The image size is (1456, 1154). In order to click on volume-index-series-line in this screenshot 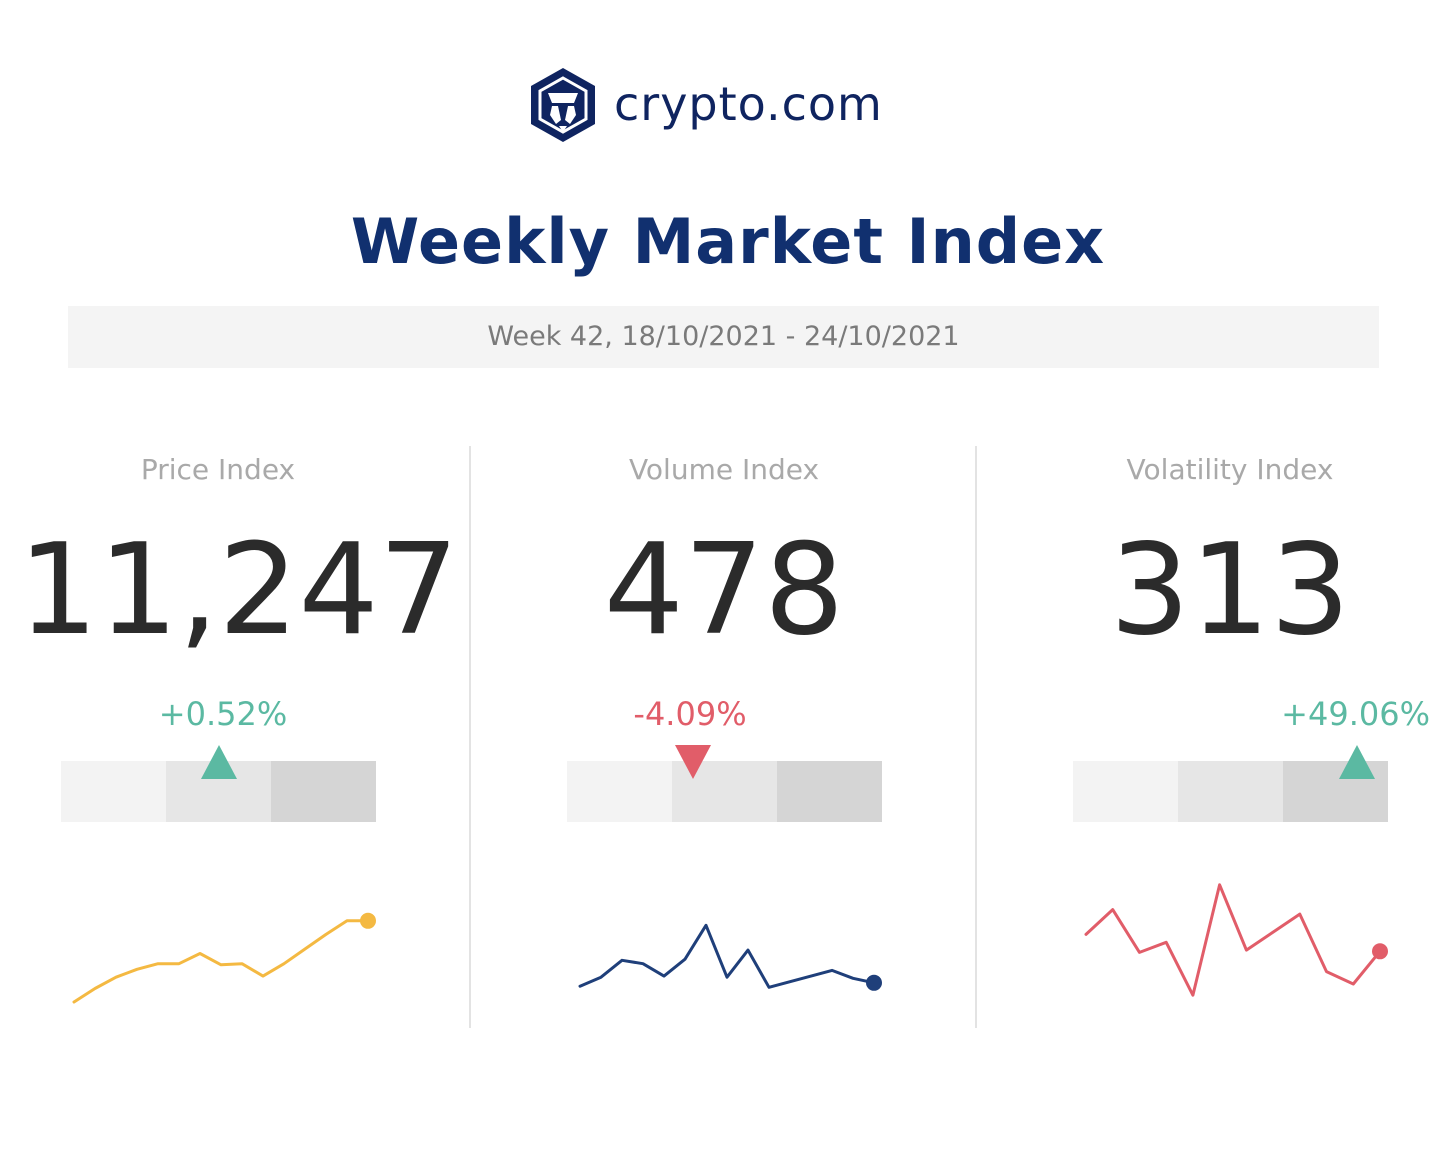, I will do `click(727, 956)`.